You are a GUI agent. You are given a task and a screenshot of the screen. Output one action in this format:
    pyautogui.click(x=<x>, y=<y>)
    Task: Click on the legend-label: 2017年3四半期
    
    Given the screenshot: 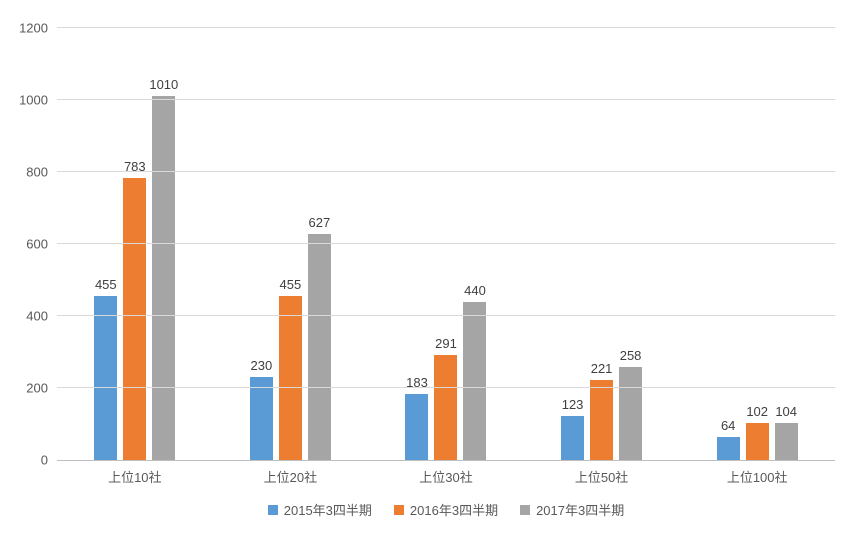 What is the action you would take?
    pyautogui.click(x=580, y=510)
    